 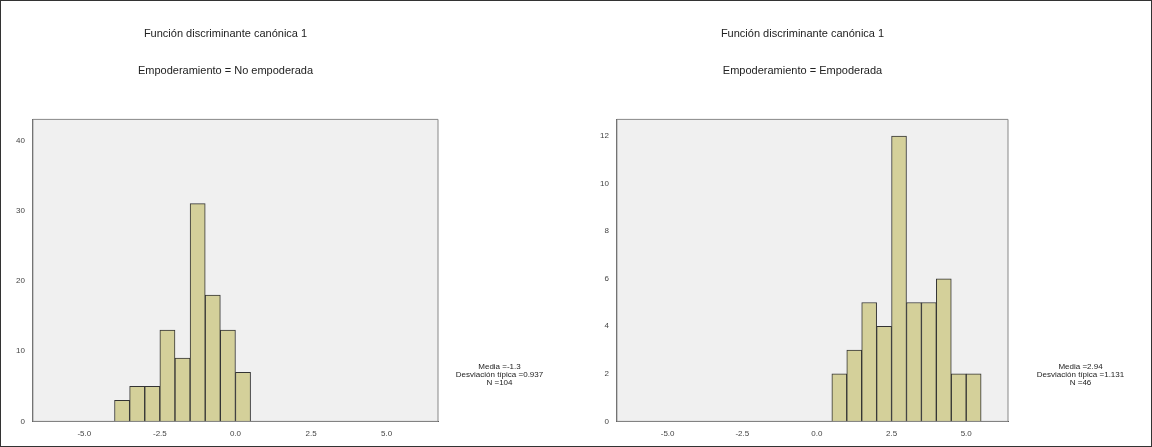 I want to click on y-tick-label: 4, so click(x=607, y=326).